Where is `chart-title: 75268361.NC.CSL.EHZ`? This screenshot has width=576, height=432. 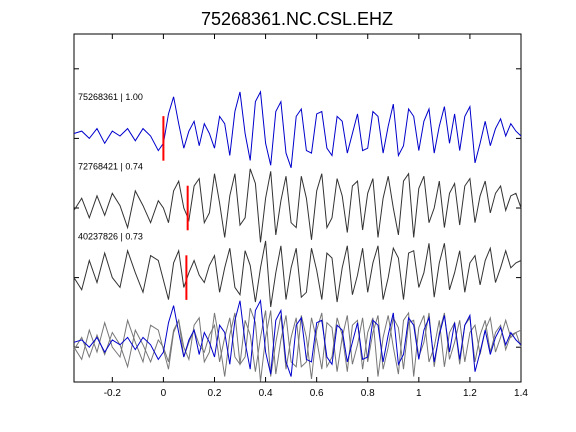
chart-title: 75268361.NC.CSL.EHZ is located at coordinates (297, 19).